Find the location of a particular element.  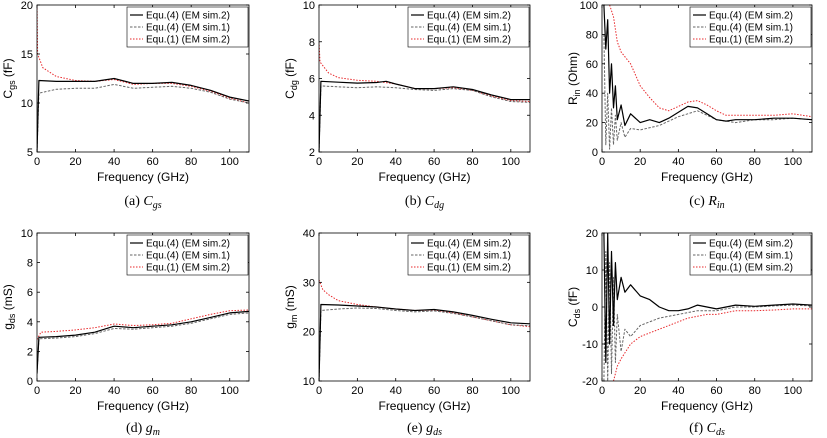

axes-box-e is located at coordinates (424, 307).